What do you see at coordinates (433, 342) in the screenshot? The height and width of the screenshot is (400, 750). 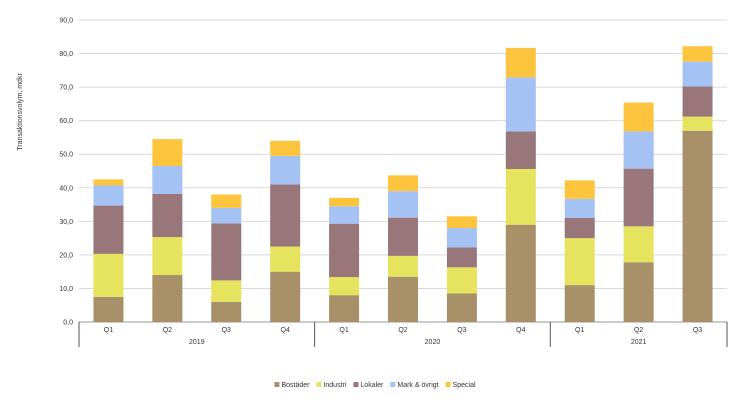 I see `group-label: 2020` at bounding box center [433, 342].